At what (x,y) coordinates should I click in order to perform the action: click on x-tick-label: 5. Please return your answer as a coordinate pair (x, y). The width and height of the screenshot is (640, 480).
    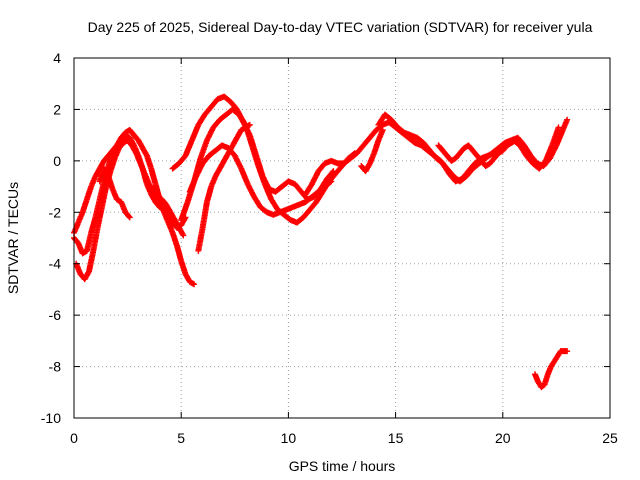
    Looking at the image, I should click on (181, 438).